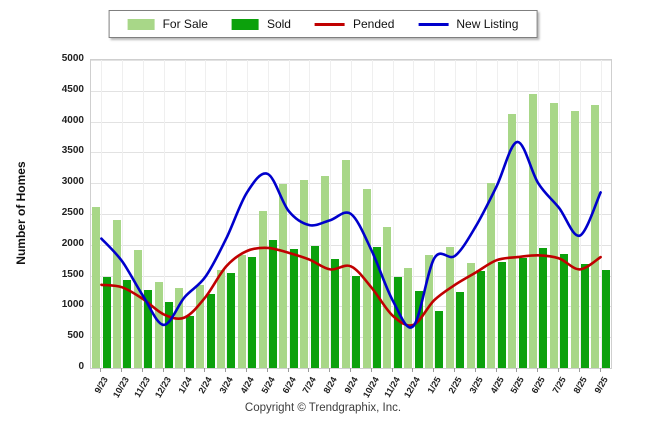 The image size is (646, 434). Describe the element at coordinates (329, 24) in the screenshot. I see `pended-line-swatch` at that location.